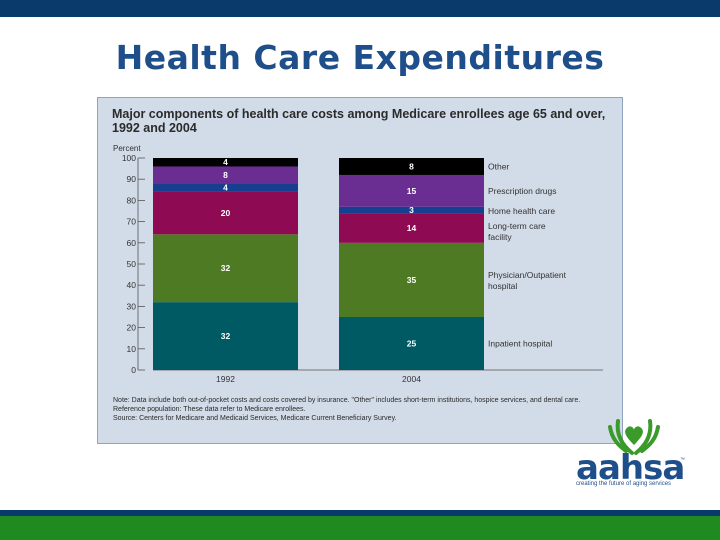 The width and height of the screenshot is (720, 540). I want to click on y-tick-label: 10, so click(132, 349).